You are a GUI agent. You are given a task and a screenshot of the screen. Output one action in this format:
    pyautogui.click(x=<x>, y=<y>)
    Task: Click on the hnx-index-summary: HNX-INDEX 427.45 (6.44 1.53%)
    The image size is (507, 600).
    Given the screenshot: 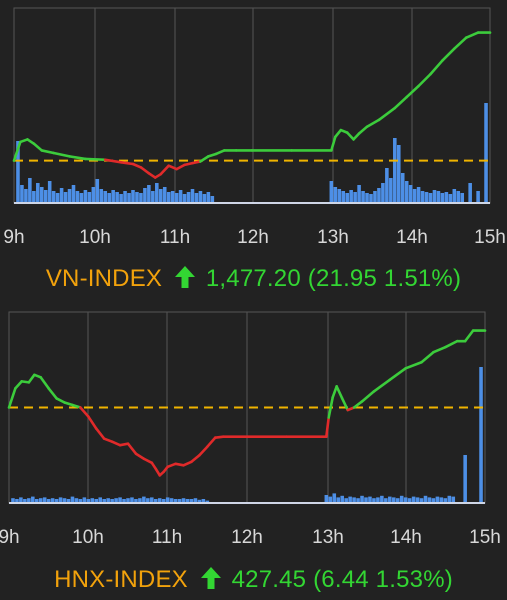 What is the action you would take?
    pyautogui.click(x=253, y=581)
    